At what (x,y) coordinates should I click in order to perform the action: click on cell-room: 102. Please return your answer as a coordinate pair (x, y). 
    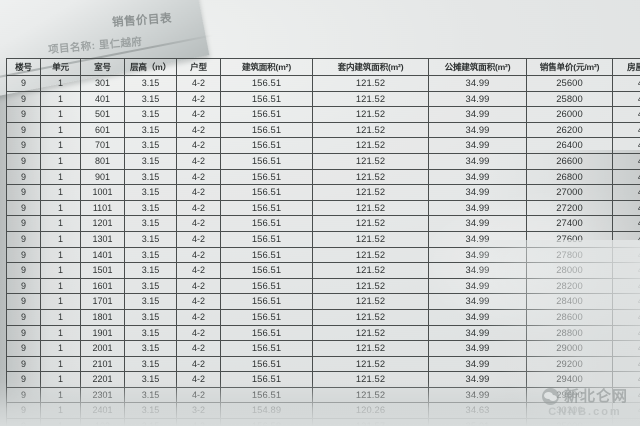
    Looking at the image, I should click on (102, 422).